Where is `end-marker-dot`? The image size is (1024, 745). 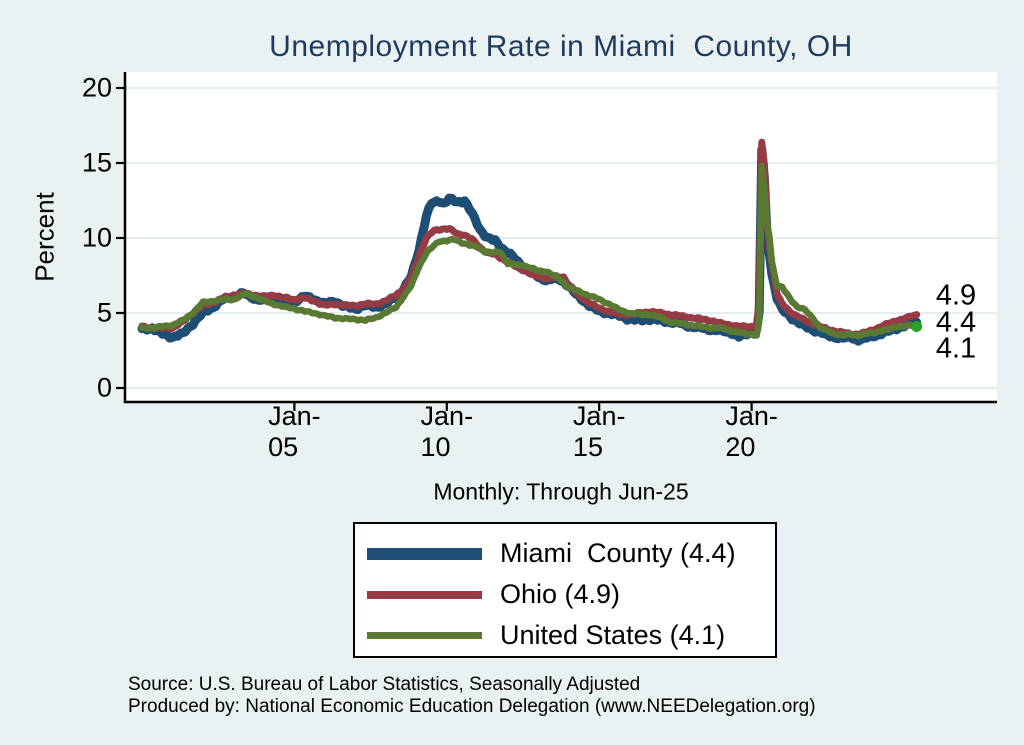 end-marker-dot is located at coordinates (917, 326).